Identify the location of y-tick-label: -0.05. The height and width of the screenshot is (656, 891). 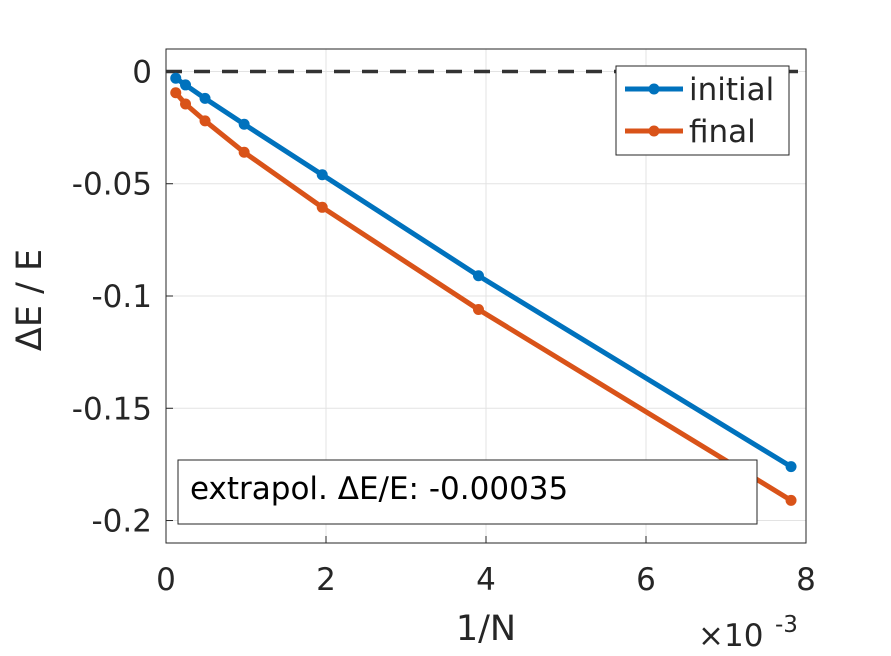
(112, 185).